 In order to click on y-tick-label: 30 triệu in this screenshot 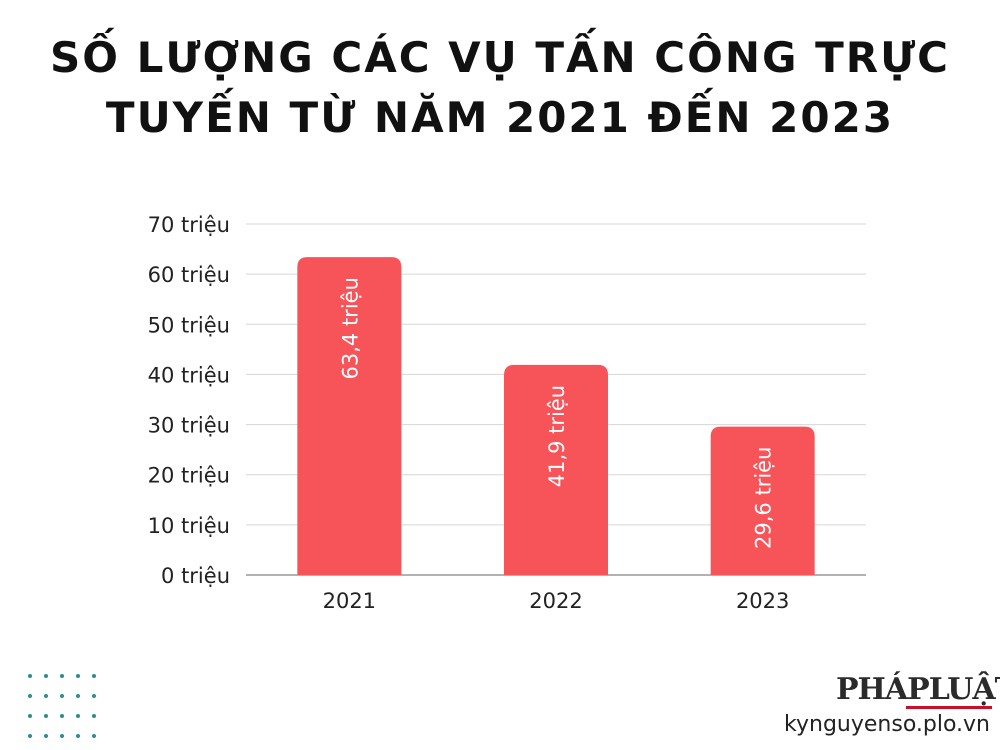, I will do `click(189, 426)`.